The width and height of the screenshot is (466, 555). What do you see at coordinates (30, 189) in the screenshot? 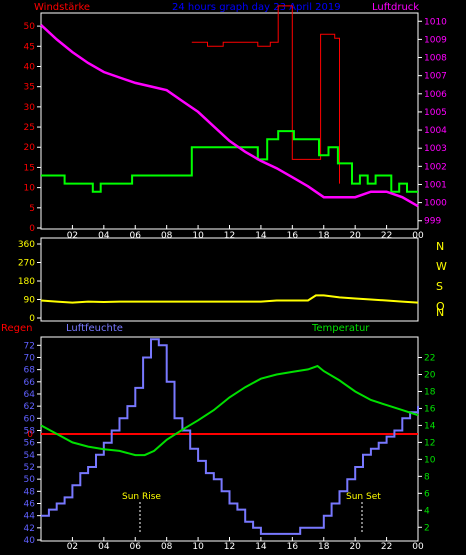
I see `wind-tick-label: 10` at bounding box center [30, 189].